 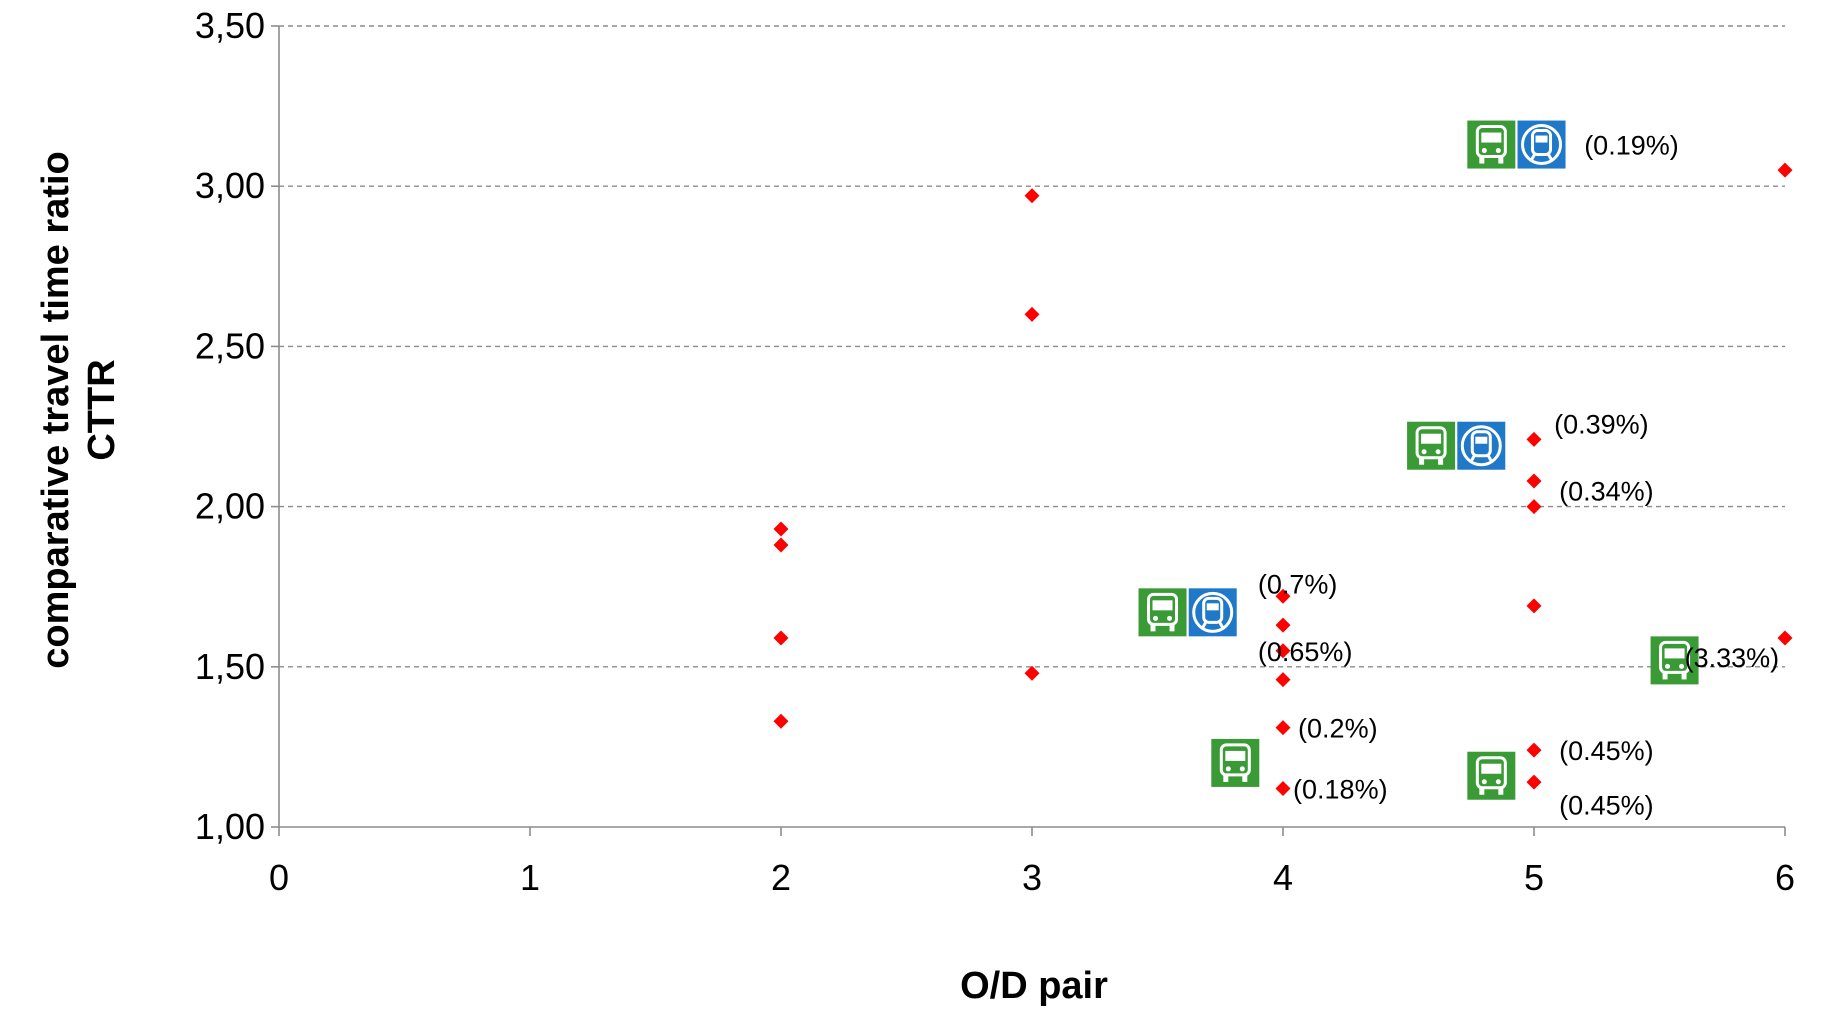 I want to click on x-tick-label: 3, so click(x=1032, y=877).